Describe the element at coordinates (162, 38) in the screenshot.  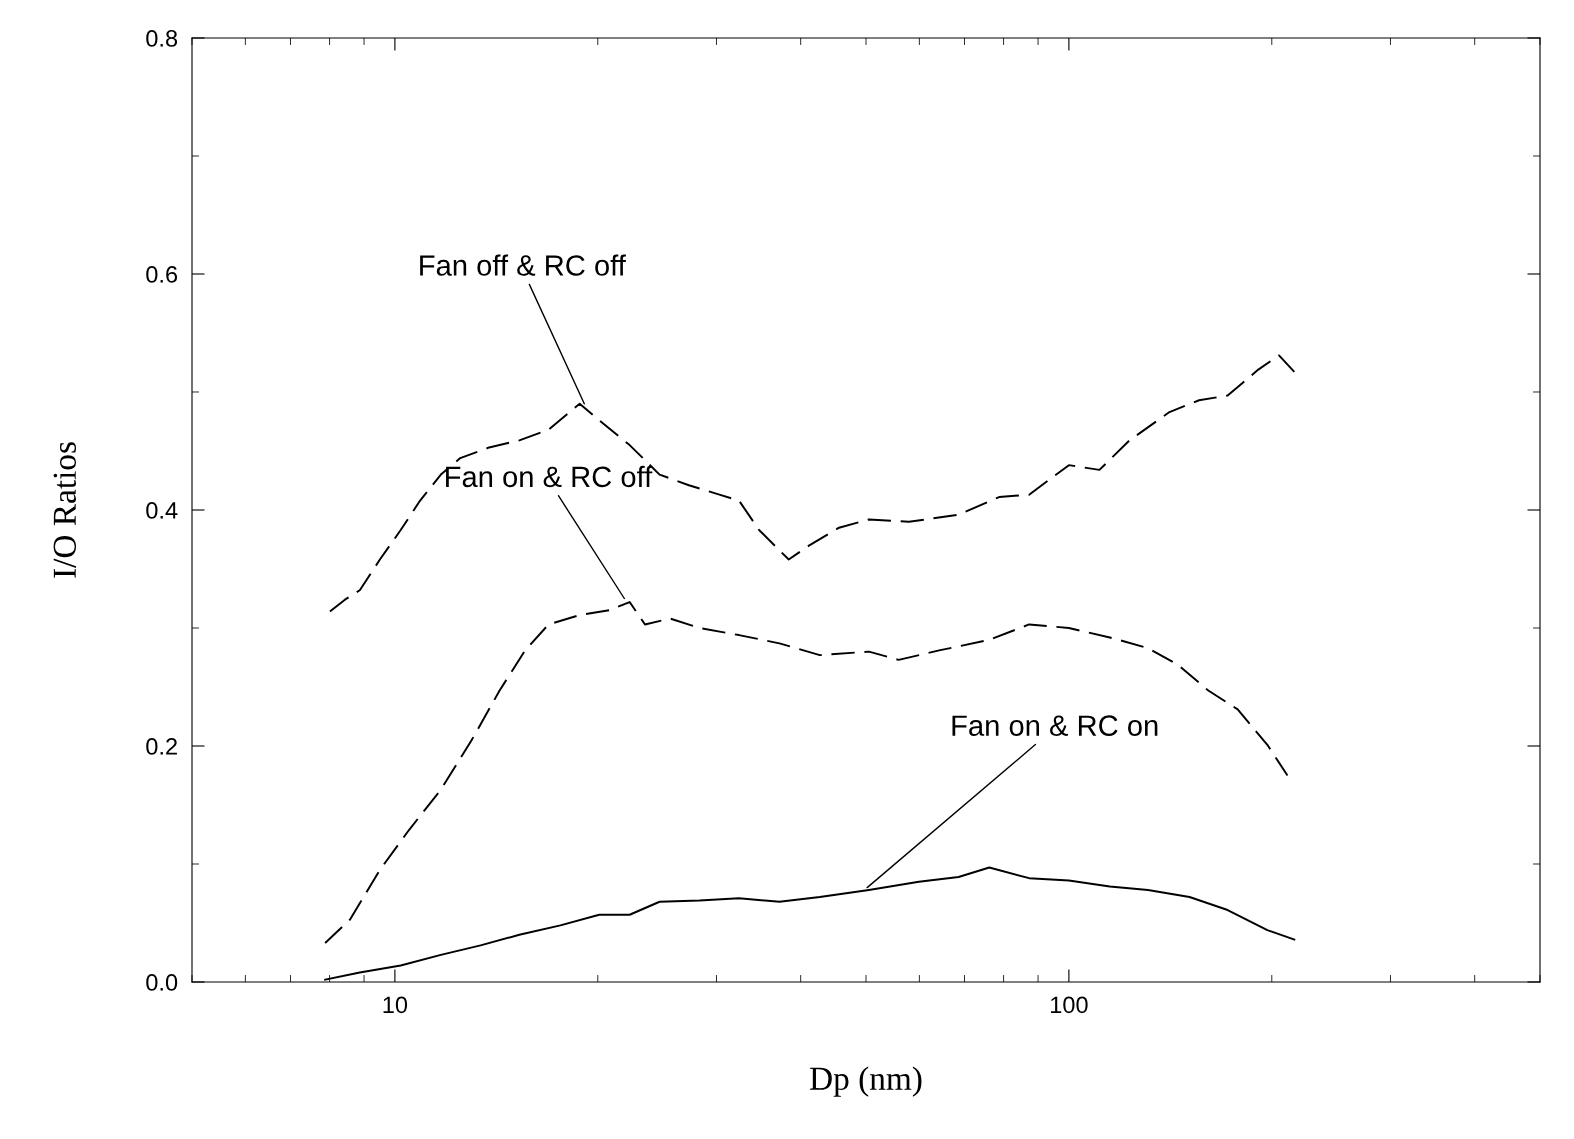
I see `y-tick-label: 0.8` at that location.